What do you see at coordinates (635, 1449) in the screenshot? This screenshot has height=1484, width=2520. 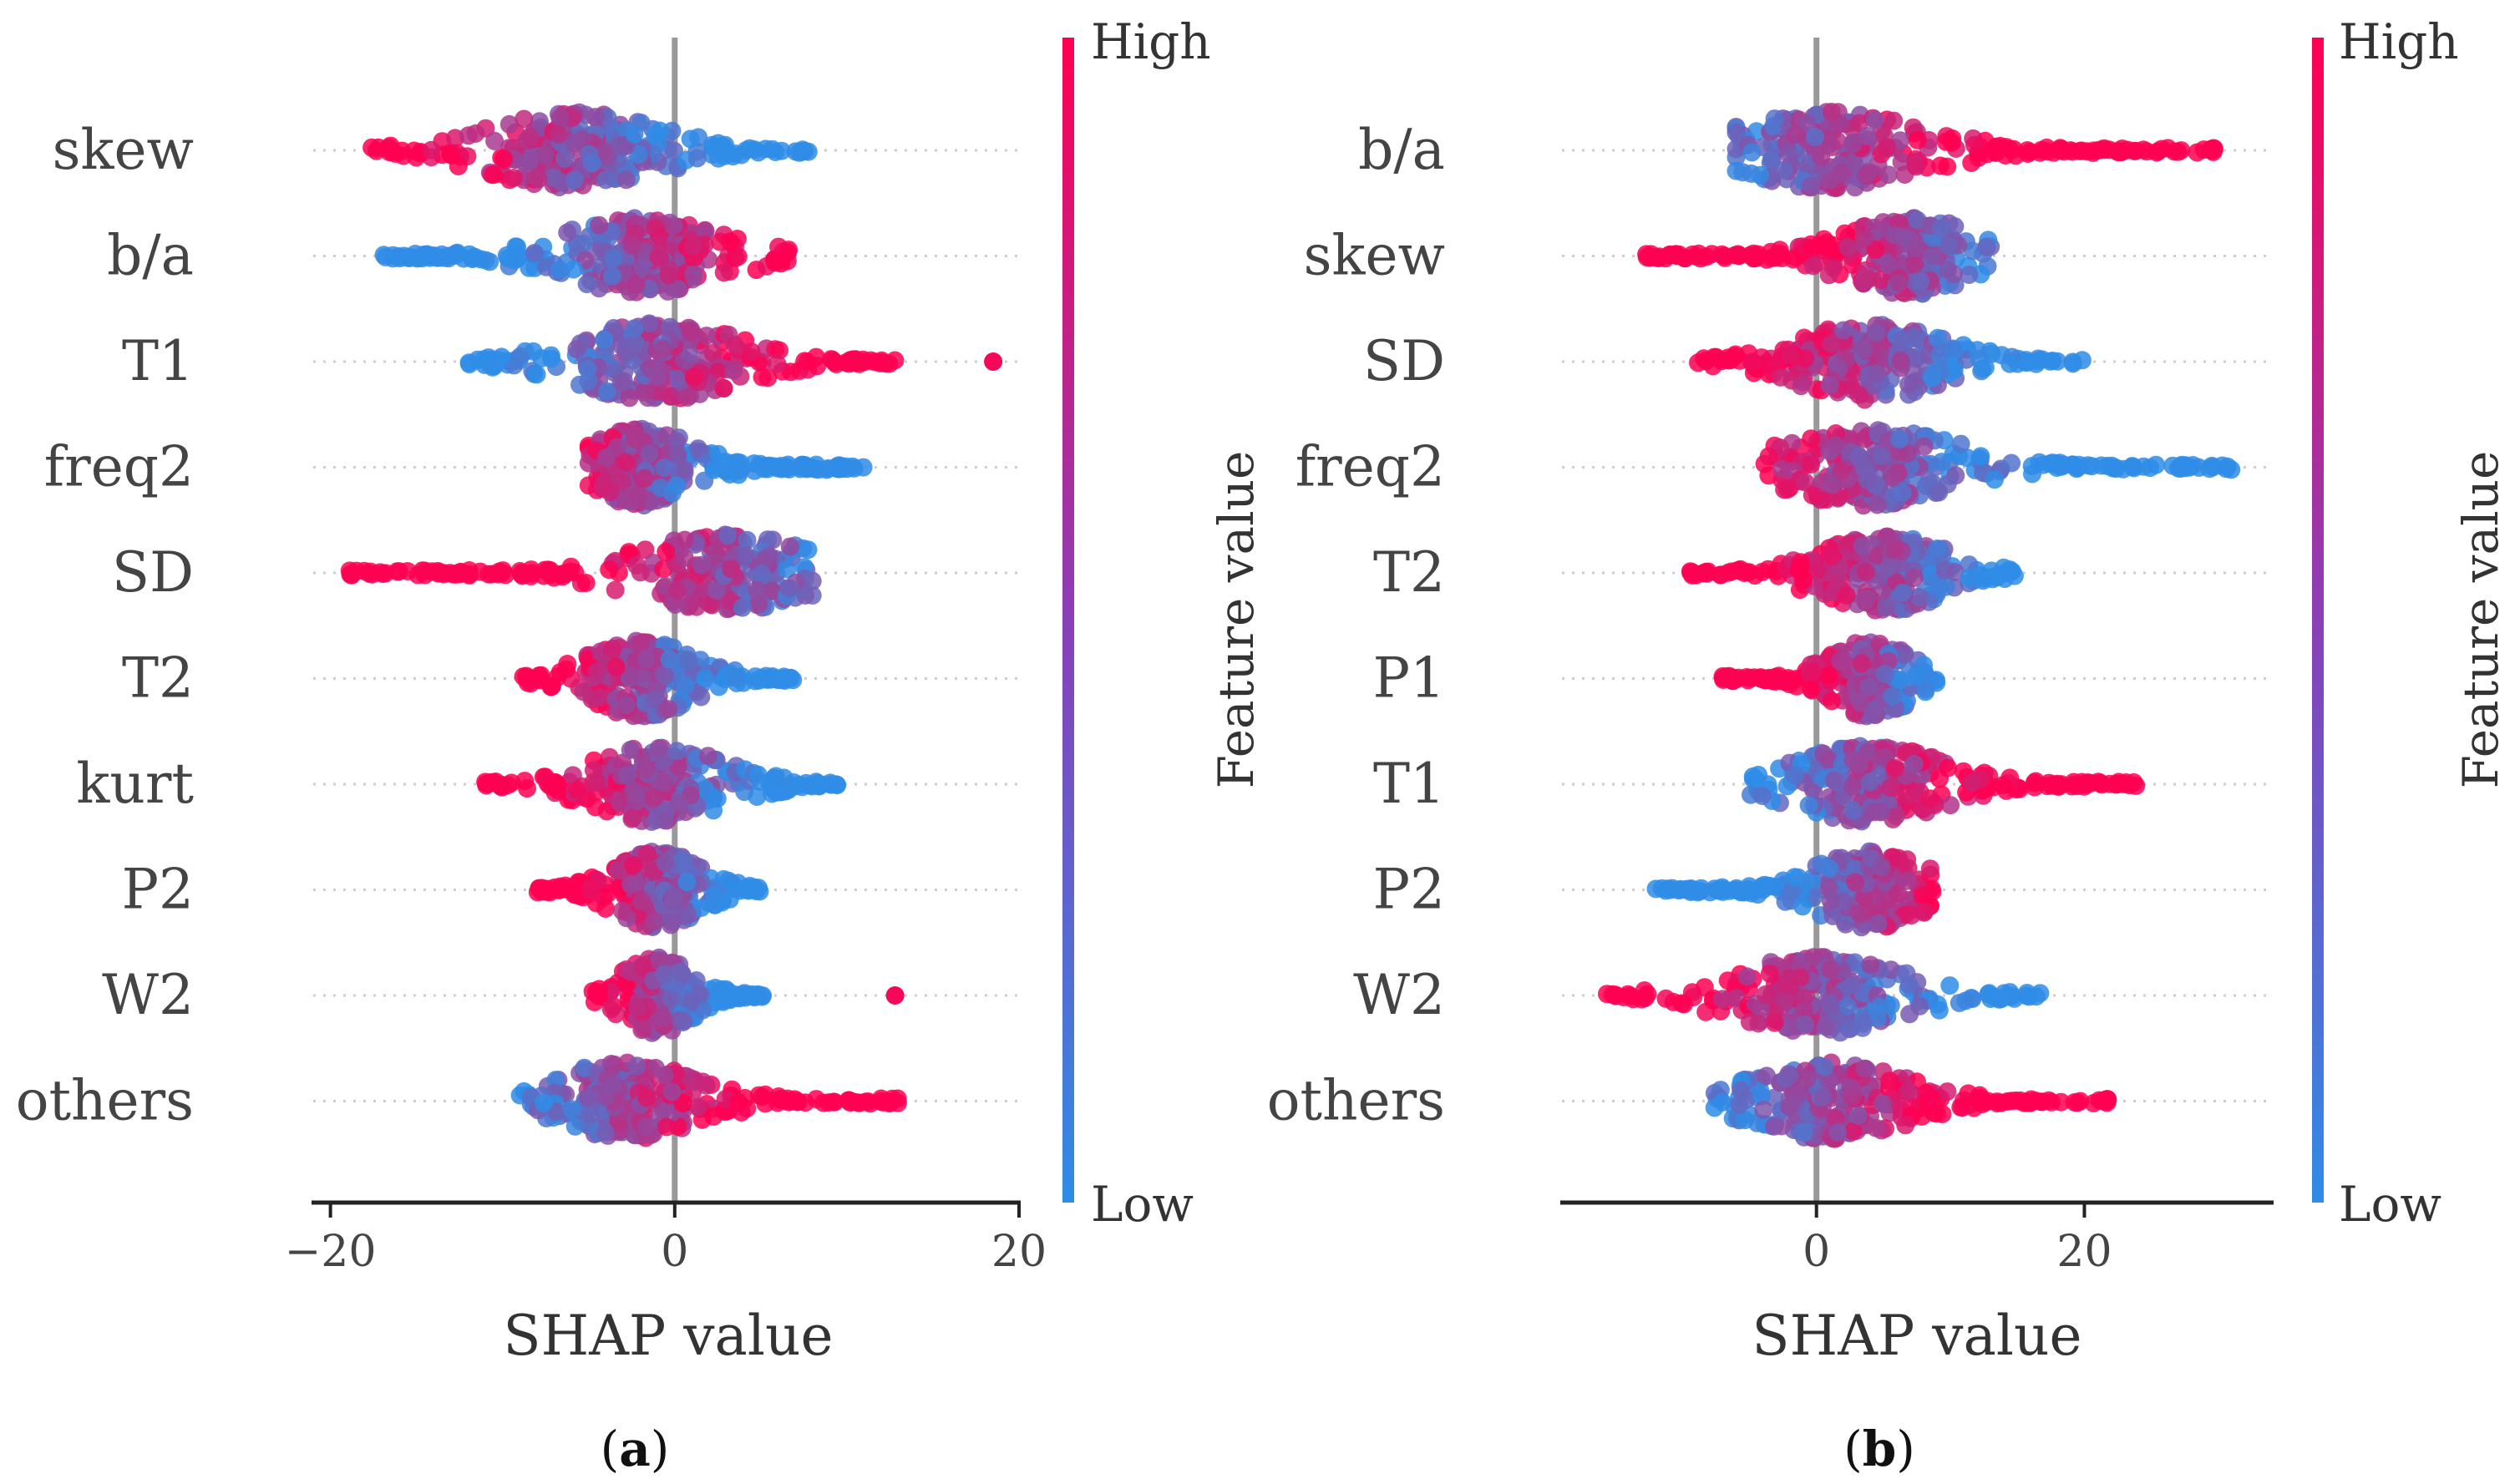 I see `panel-label-a: (a)` at bounding box center [635, 1449].